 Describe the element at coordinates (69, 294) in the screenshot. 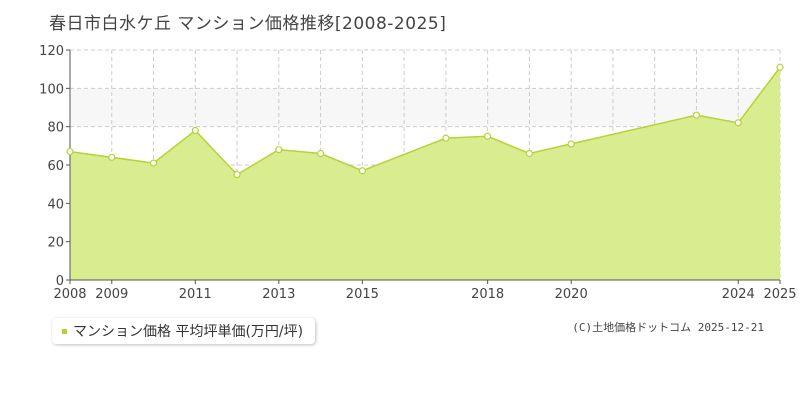

I see `x-tick-label: 2008` at that location.